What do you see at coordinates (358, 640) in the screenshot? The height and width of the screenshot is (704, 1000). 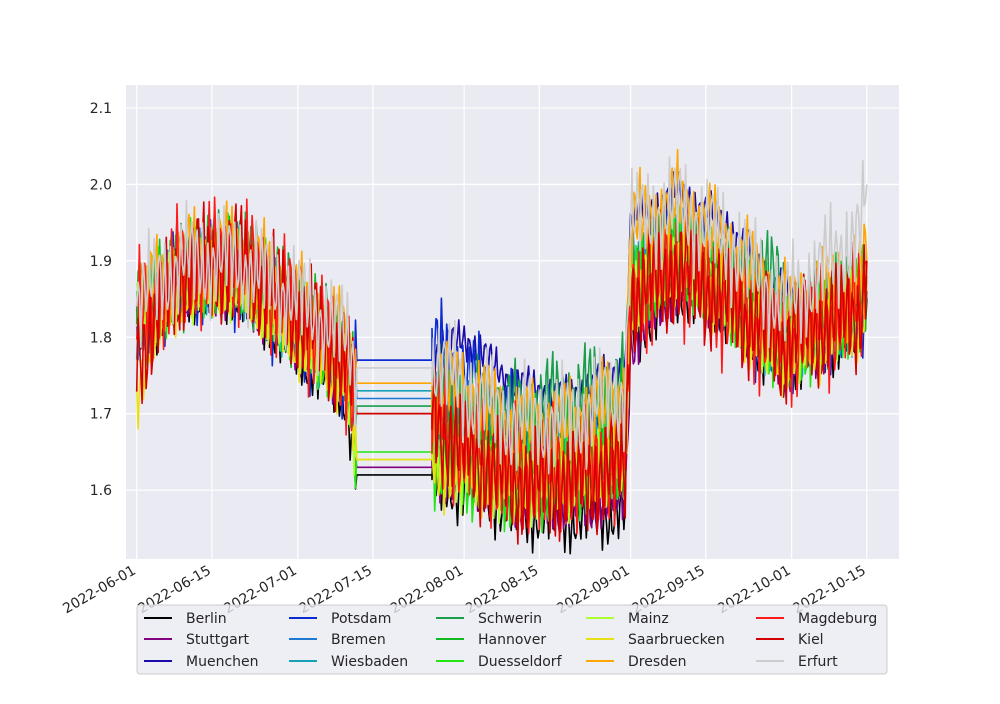 I see `legend-label: Bremen` at bounding box center [358, 640].